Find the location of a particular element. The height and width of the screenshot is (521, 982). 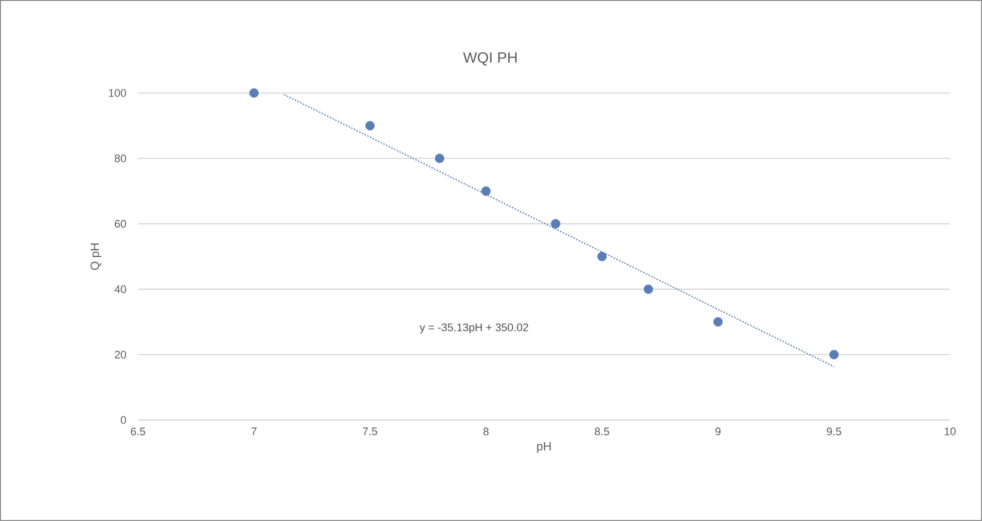

y-tick-label: 0 is located at coordinates (123, 420).